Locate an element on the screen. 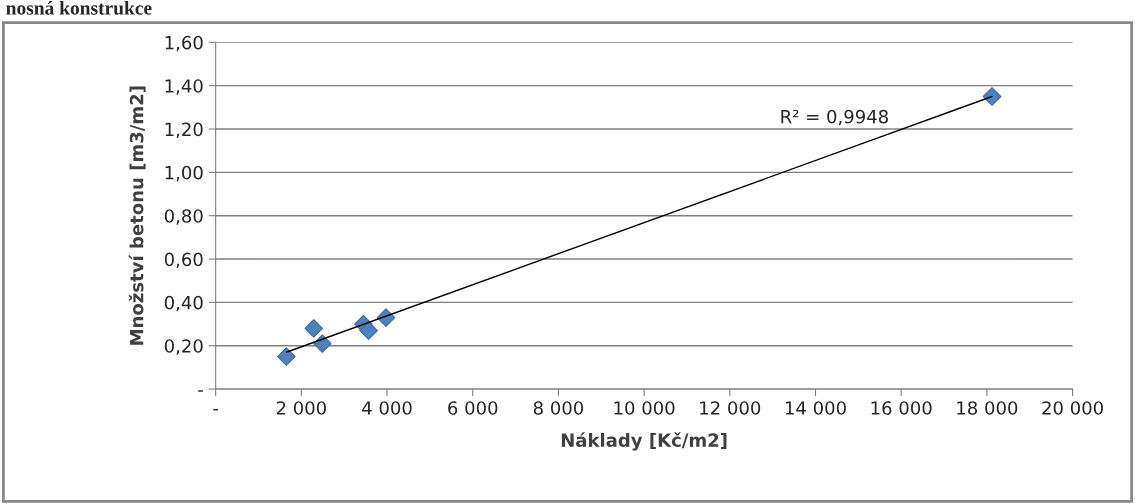 The width and height of the screenshot is (1135, 504). x-axis-title: Náklady [Kč/m2] is located at coordinates (644, 441).